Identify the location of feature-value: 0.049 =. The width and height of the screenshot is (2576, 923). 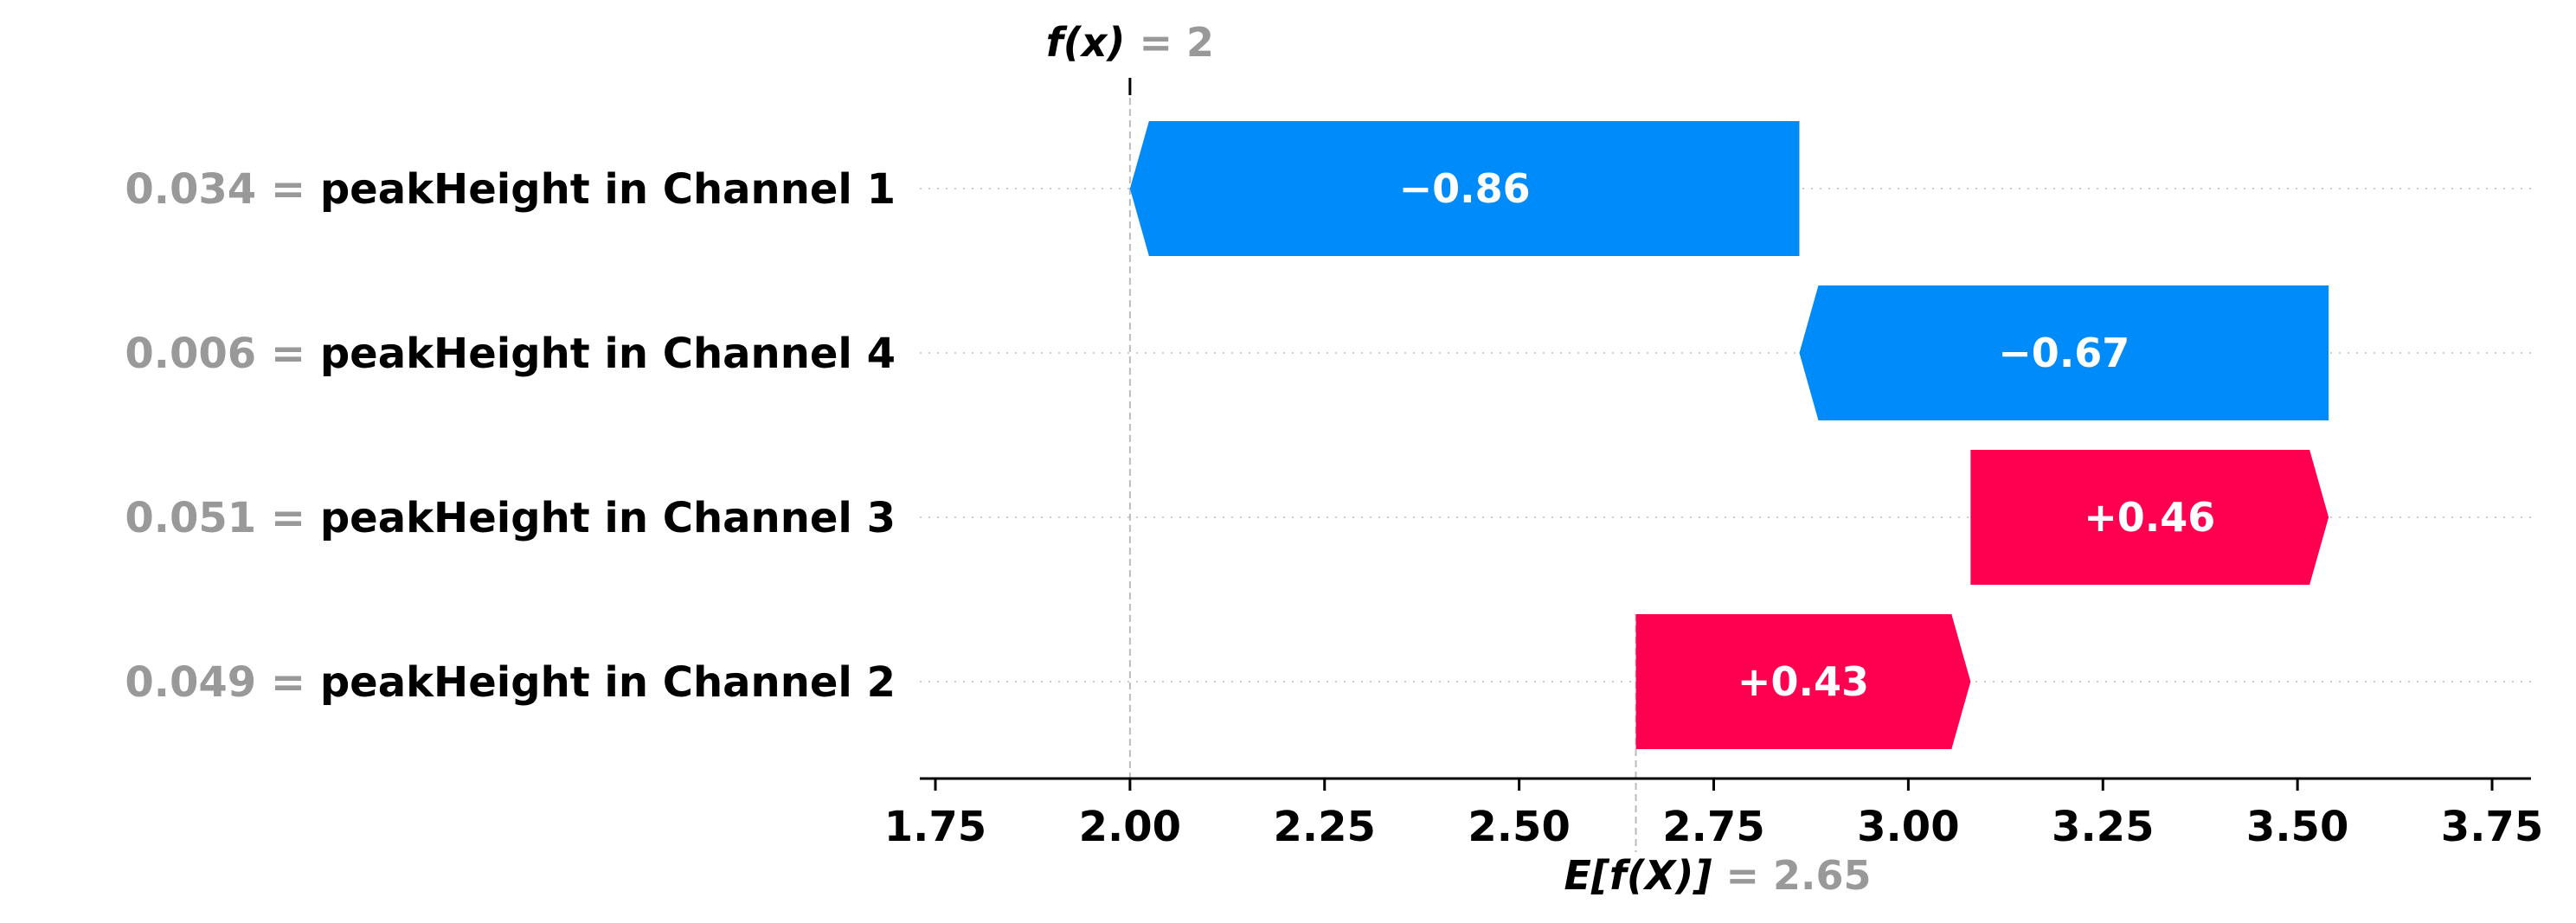
(222, 682).